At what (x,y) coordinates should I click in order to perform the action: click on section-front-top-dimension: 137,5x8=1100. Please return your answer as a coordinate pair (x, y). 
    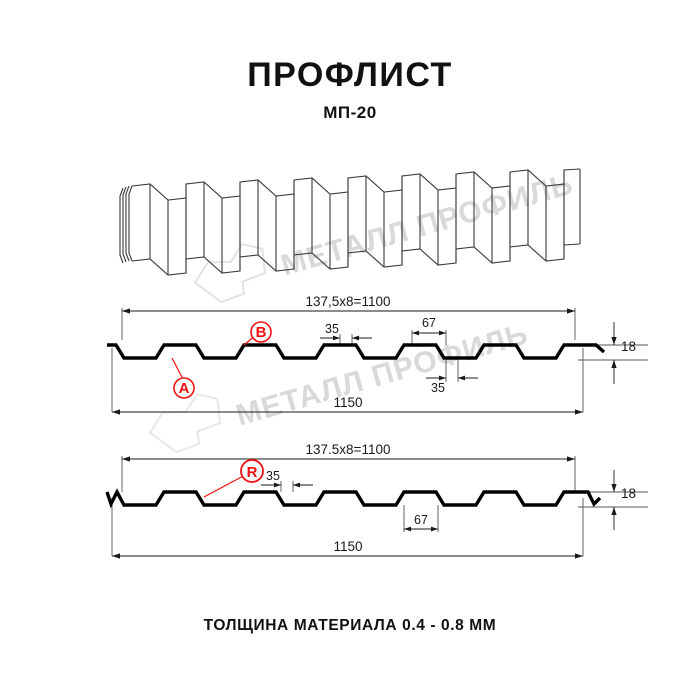
    Looking at the image, I should click on (348, 304).